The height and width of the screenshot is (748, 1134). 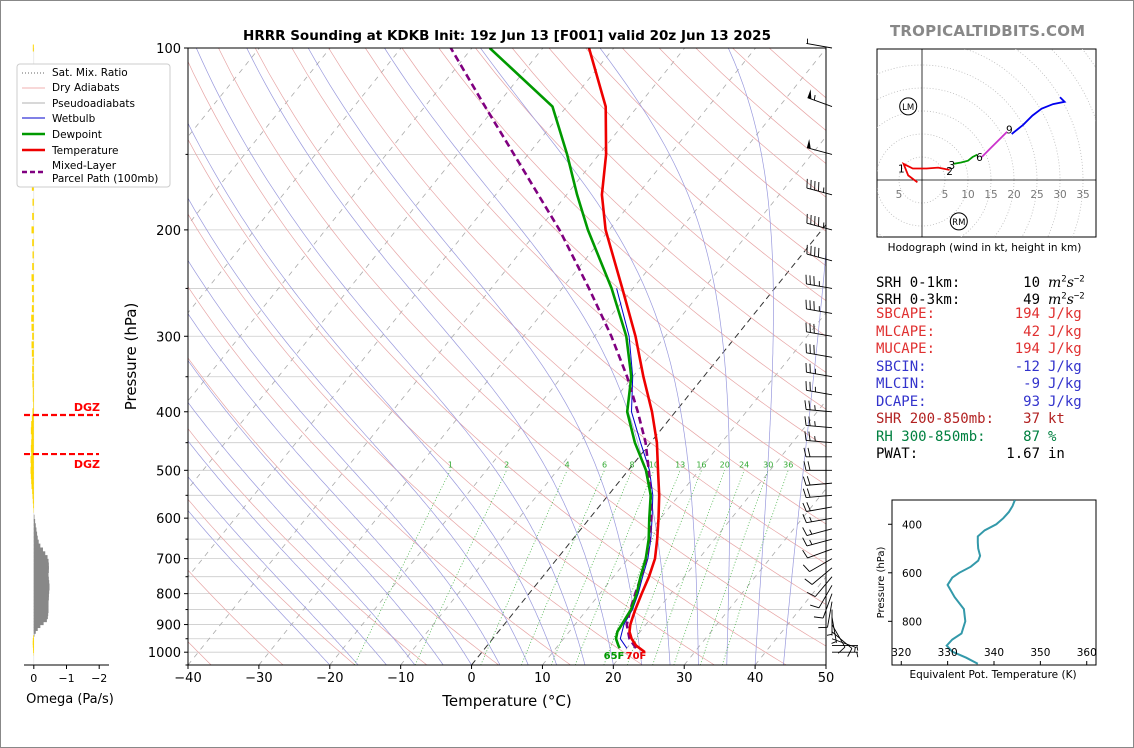 I want to click on hodograph-caption: Hodograph (wind in kt, height in km), so click(x=985, y=248).